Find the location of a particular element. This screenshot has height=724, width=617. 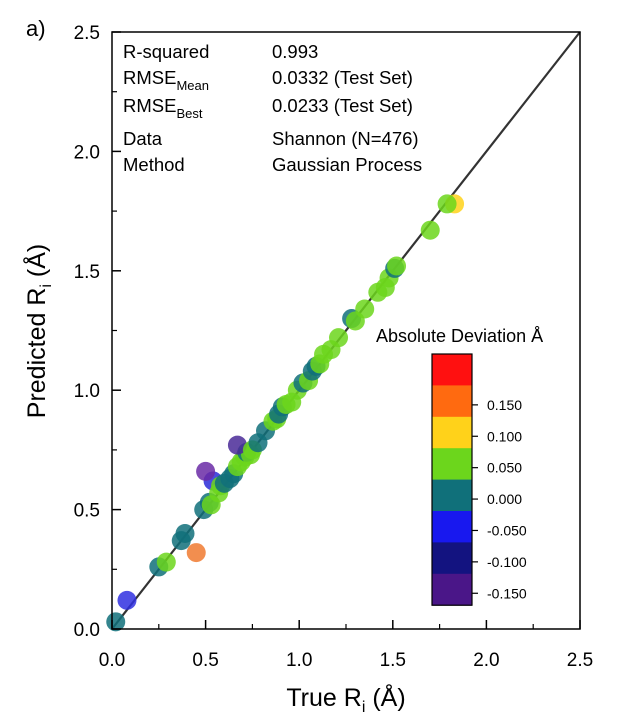

info-row-value: Shannon (N=476) is located at coordinates (345, 138).